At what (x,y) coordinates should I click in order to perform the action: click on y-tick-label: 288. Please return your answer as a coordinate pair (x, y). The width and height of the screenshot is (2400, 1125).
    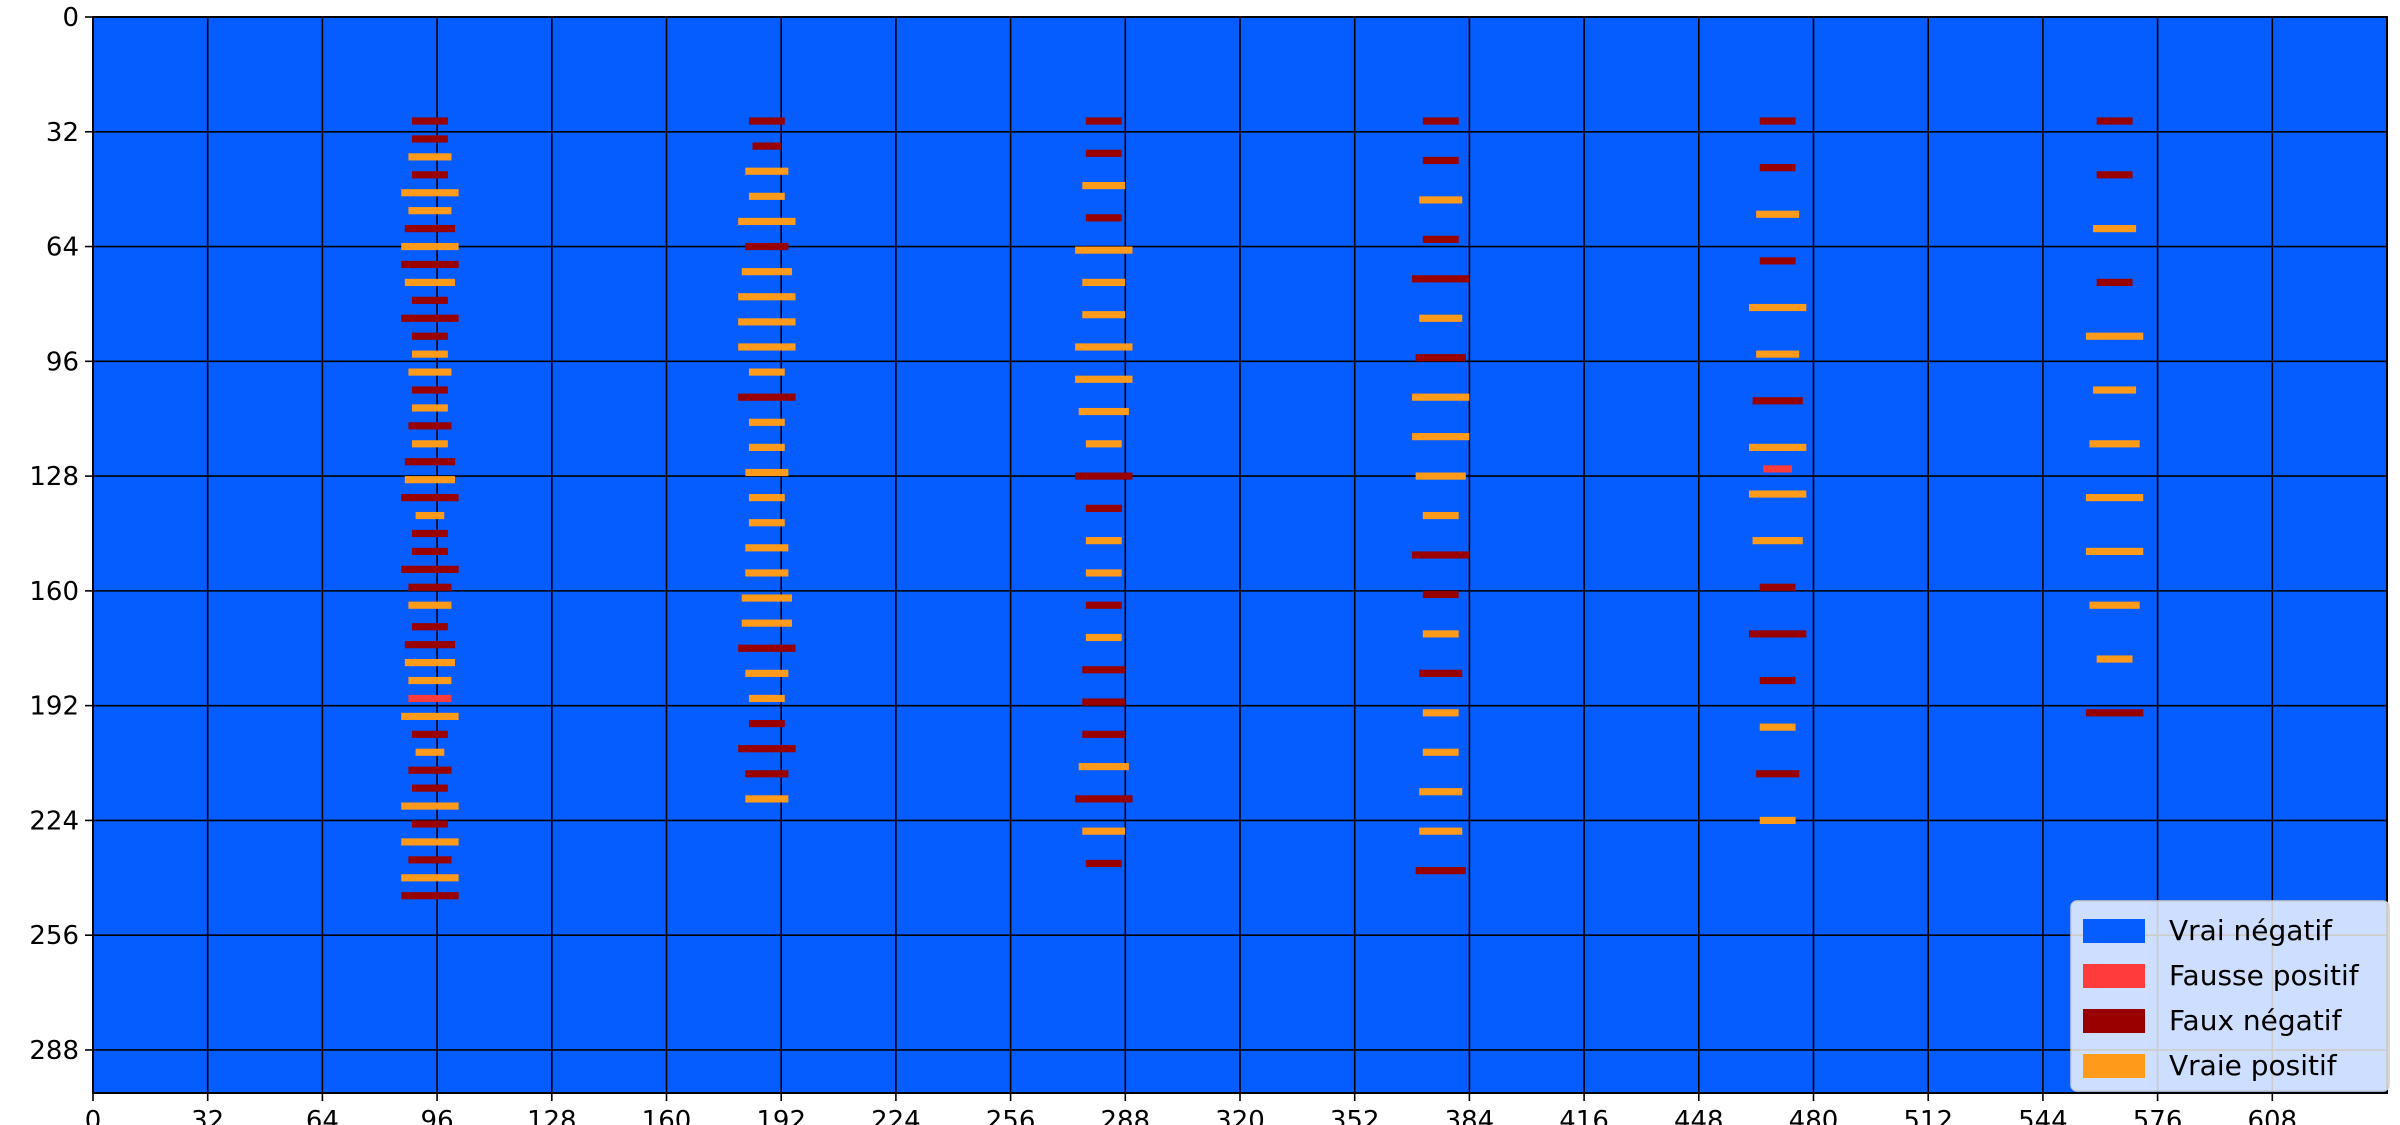
    Looking at the image, I should click on (54, 1051).